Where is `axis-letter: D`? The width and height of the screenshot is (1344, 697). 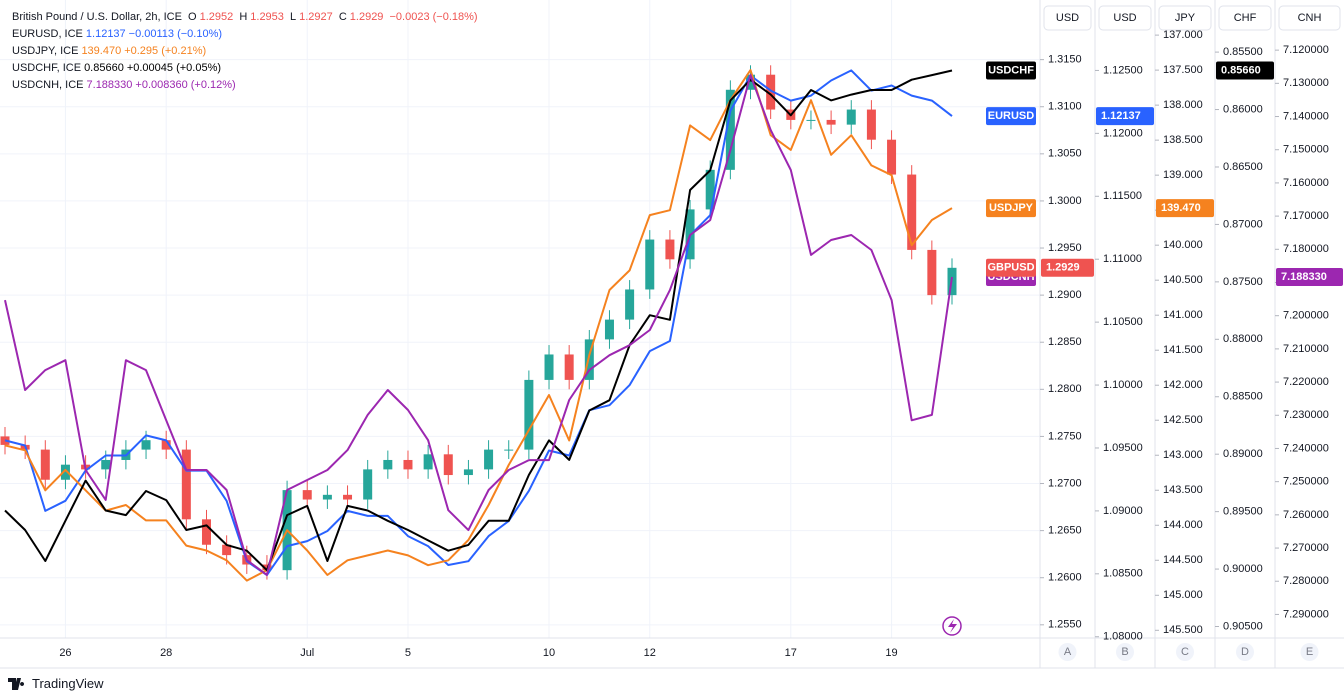
axis-letter: D is located at coordinates (1245, 652).